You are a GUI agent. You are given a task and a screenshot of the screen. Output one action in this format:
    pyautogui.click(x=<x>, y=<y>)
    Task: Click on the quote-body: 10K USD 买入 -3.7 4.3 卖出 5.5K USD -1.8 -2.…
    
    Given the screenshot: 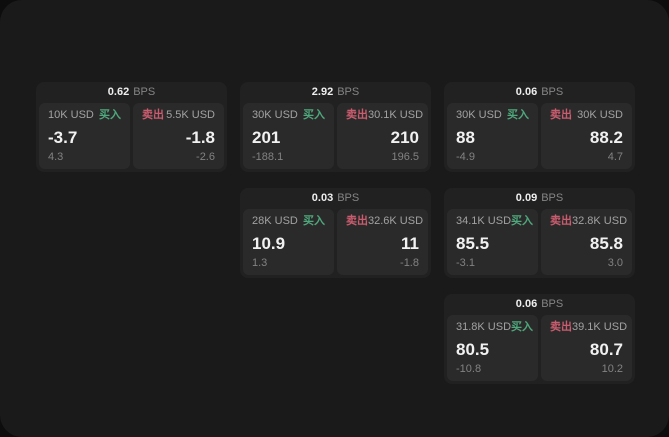 What is the action you would take?
    pyautogui.click(x=131, y=137)
    